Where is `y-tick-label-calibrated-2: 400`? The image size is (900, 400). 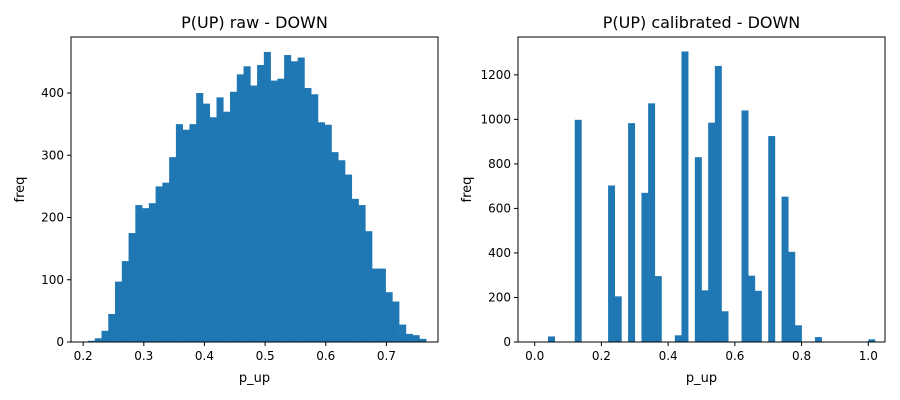 y-tick-label-calibrated-2: 400 is located at coordinates (499, 253).